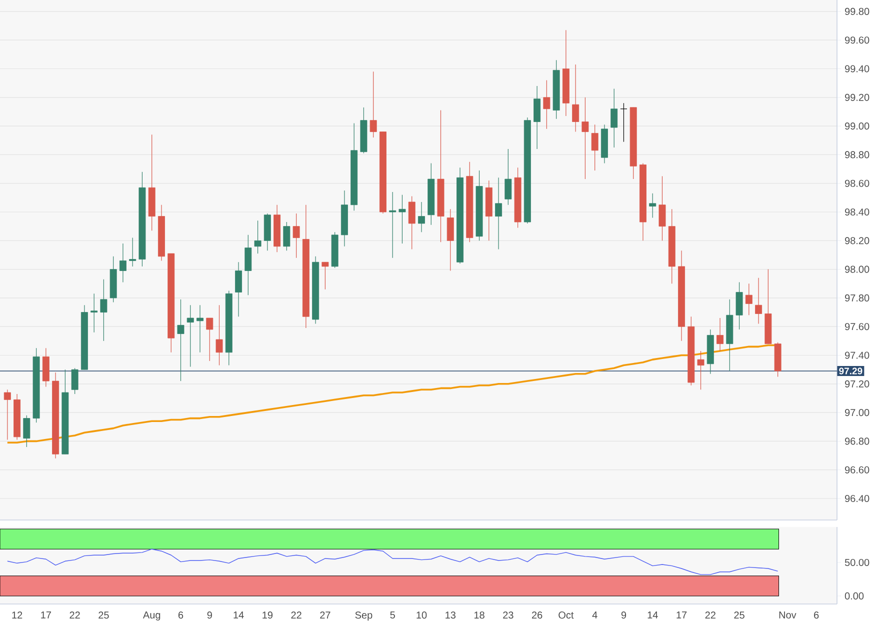 The width and height of the screenshot is (887, 622). What do you see at coordinates (857, 154) in the screenshot?
I see `y-tick-label: 98.80` at bounding box center [857, 154].